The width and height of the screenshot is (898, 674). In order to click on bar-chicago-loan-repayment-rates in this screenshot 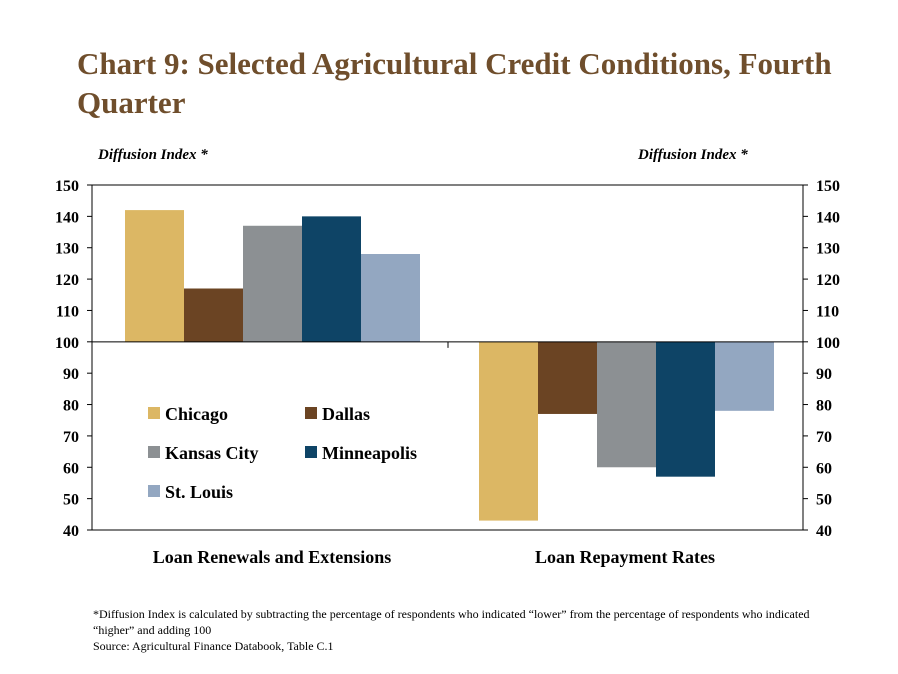, I will do `click(508, 431)`.